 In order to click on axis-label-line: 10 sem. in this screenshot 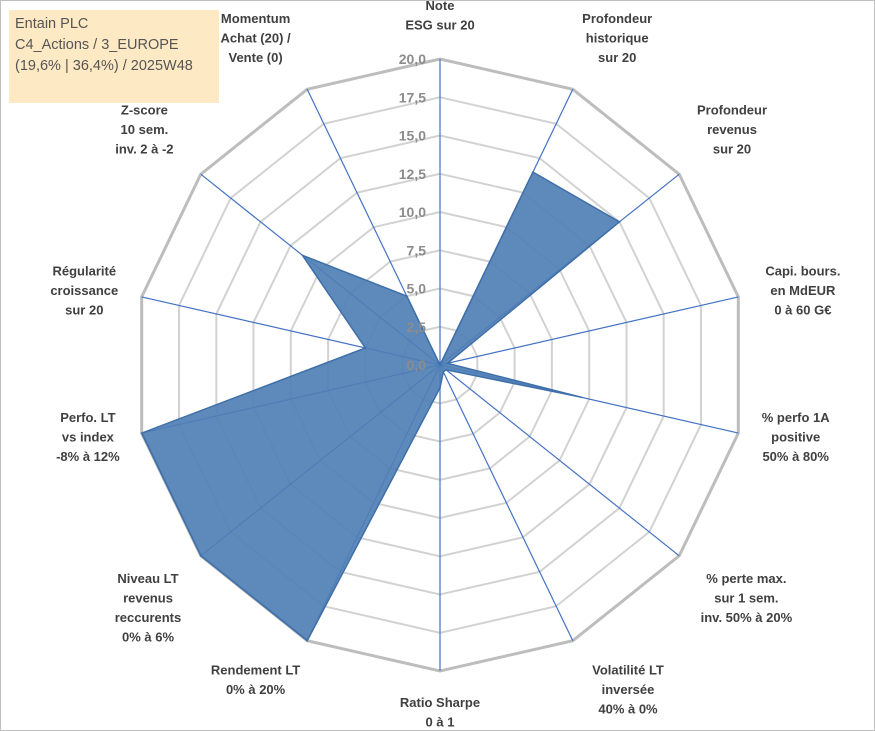, I will do `click(145, 129)`.